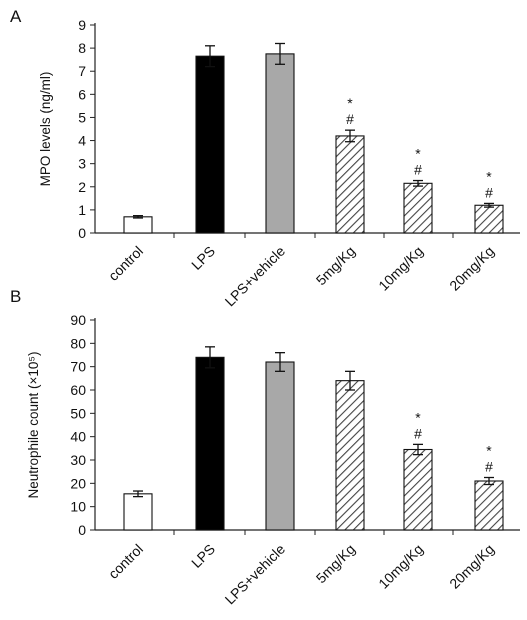 Image resolution: width=527 pixels, height=620 pixels. What do you see at coordinates (82, 210) in the screenshot?
I see `y-tick-label: 1` at bounding box center [82, 210].